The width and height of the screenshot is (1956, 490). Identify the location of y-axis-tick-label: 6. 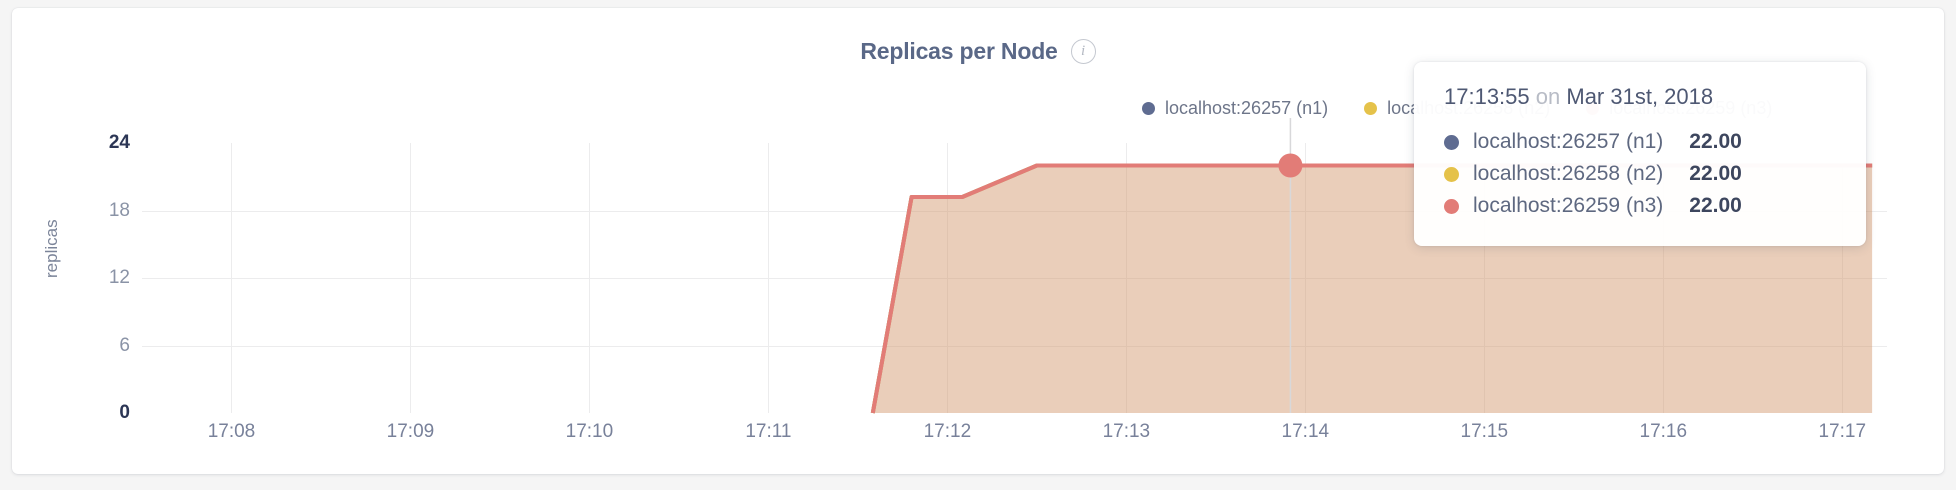
(124, 345).